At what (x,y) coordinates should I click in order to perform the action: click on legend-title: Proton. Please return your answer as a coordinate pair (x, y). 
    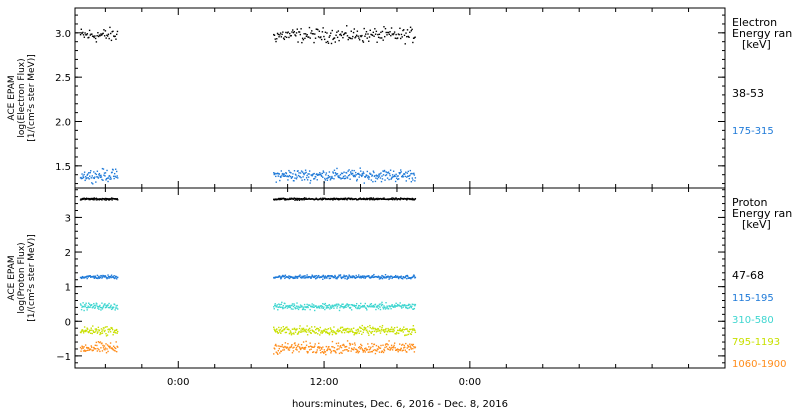
    Looking at the image, I should click on (749, 202).